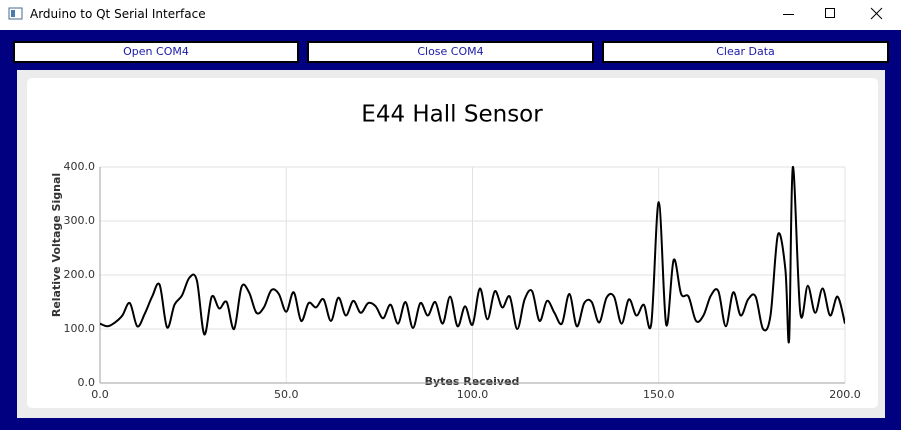 The width and height of the screenshot is (901, 430). Describe the element at coordinates (473, 394) in the screenshot. I see `x-tick-label: 100.0` at that location.